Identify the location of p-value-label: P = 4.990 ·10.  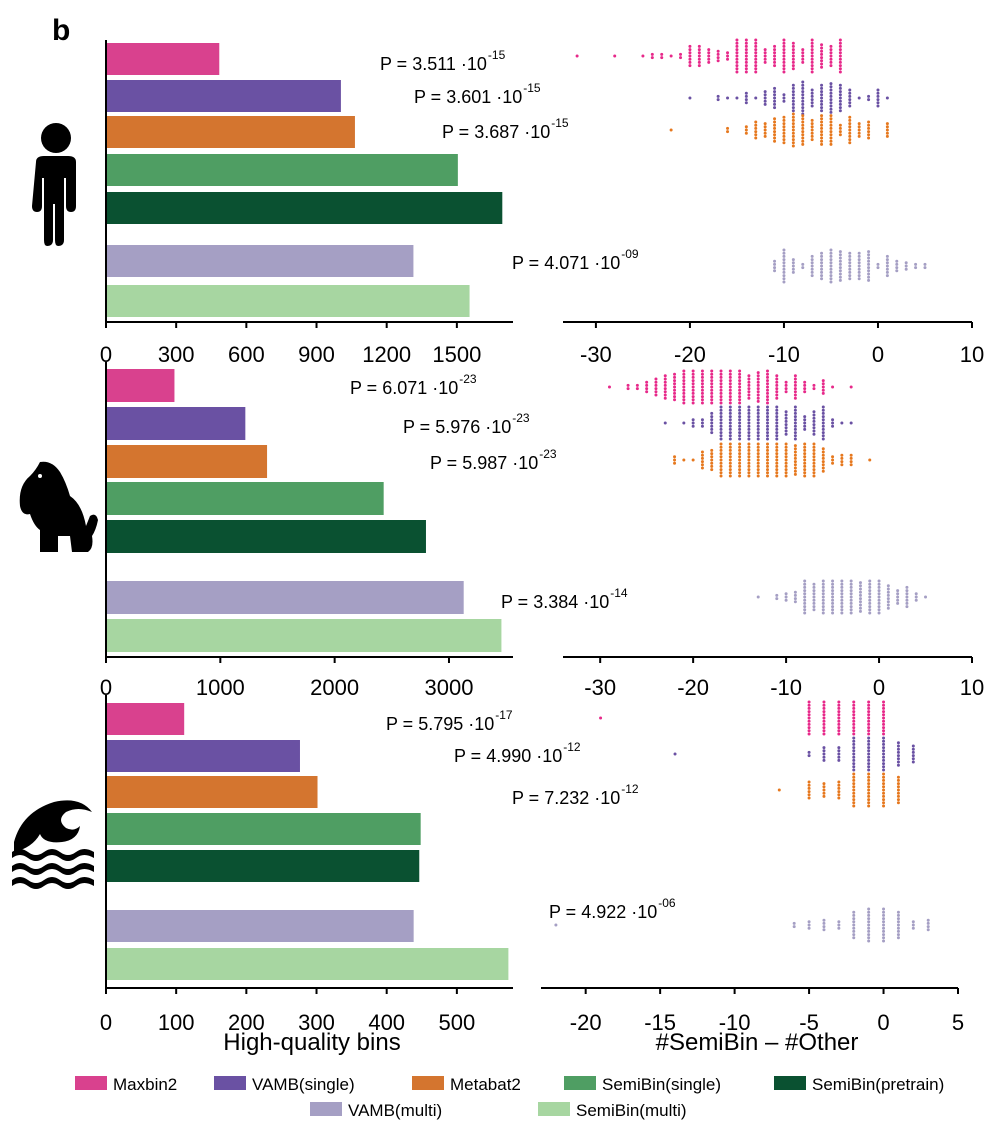
(508, 756).